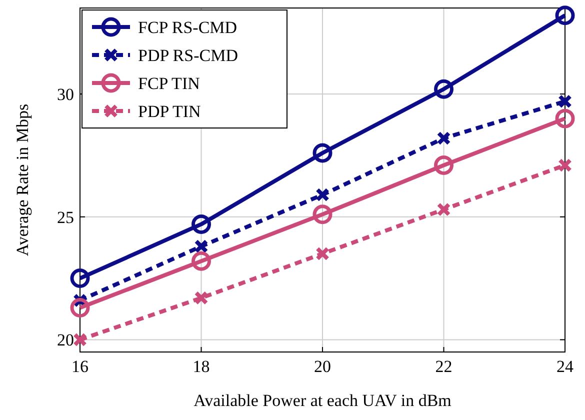 This screenshot has width=585, height=420. I want to click on y-axis-title: Average Rate in Mbps, so click(22, 180).